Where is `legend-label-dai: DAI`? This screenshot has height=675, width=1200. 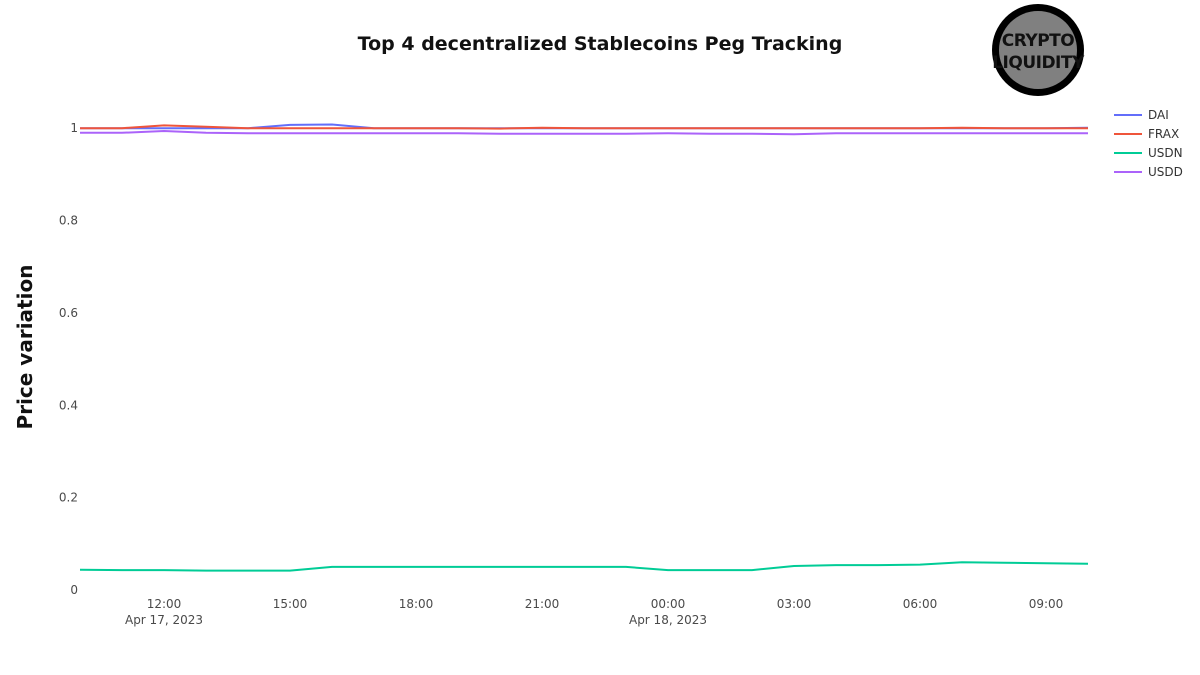
legend-label-dai: DAI is located at coordinates (1158, 115).